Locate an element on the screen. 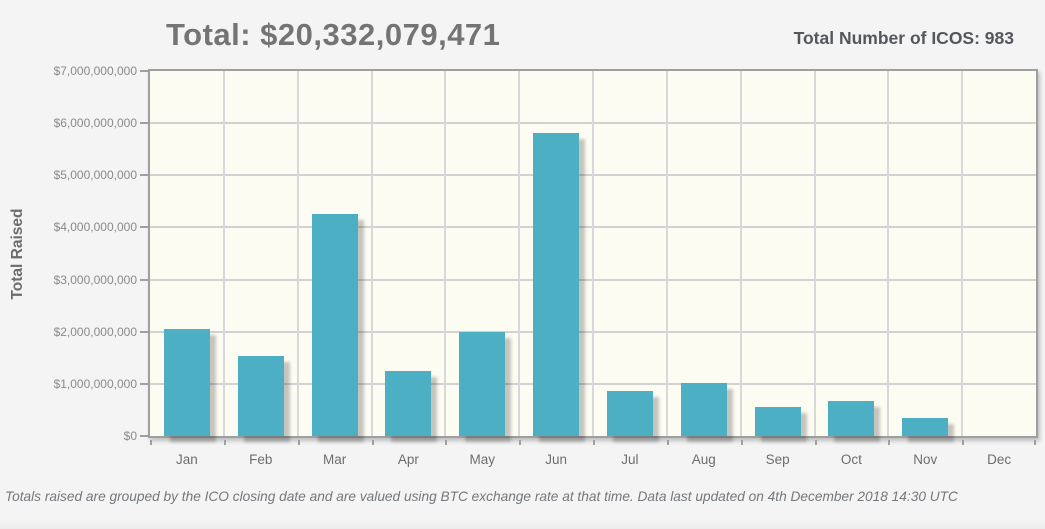  y-axis-tick-label: $1,000,000,000 is located at coordinates (95, 383).